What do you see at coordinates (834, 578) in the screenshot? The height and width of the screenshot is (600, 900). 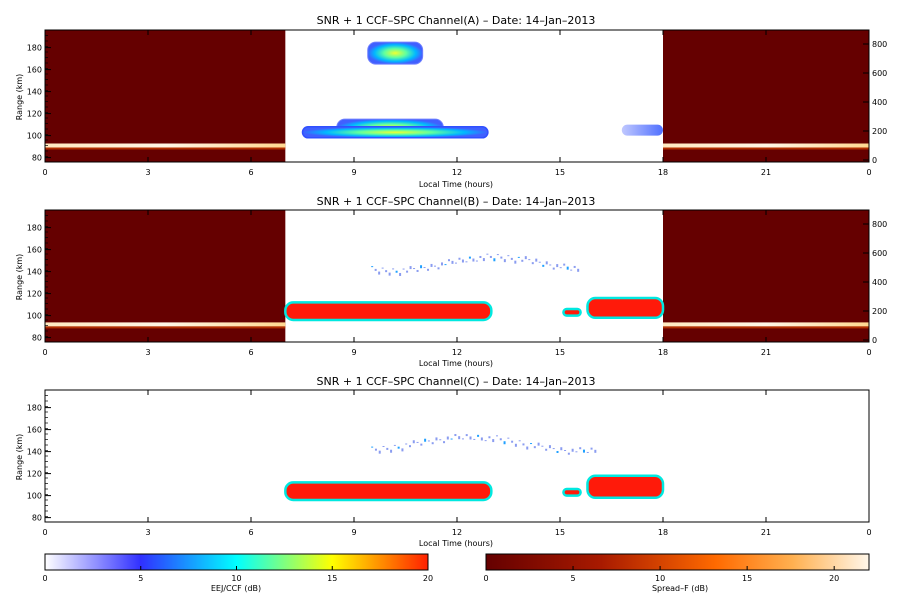 I see `colorbar-tick-label: 20` at bounding box center [834, 578].